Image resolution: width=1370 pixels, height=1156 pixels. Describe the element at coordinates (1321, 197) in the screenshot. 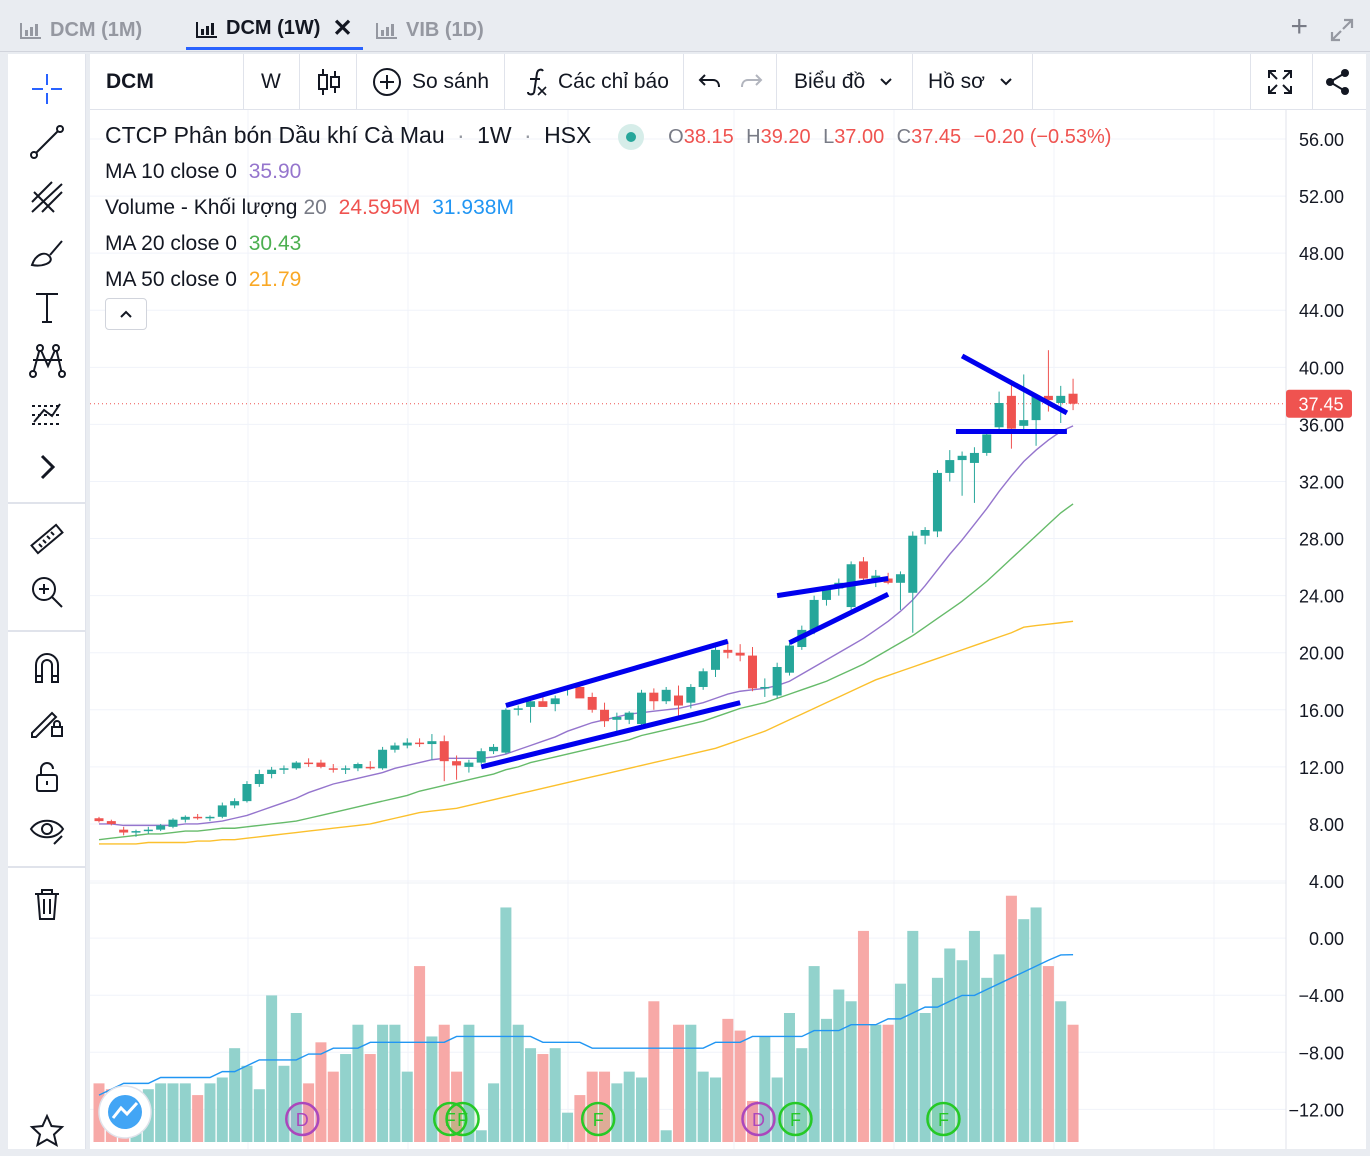

I see `price-tick-label: 52.00` at that location.